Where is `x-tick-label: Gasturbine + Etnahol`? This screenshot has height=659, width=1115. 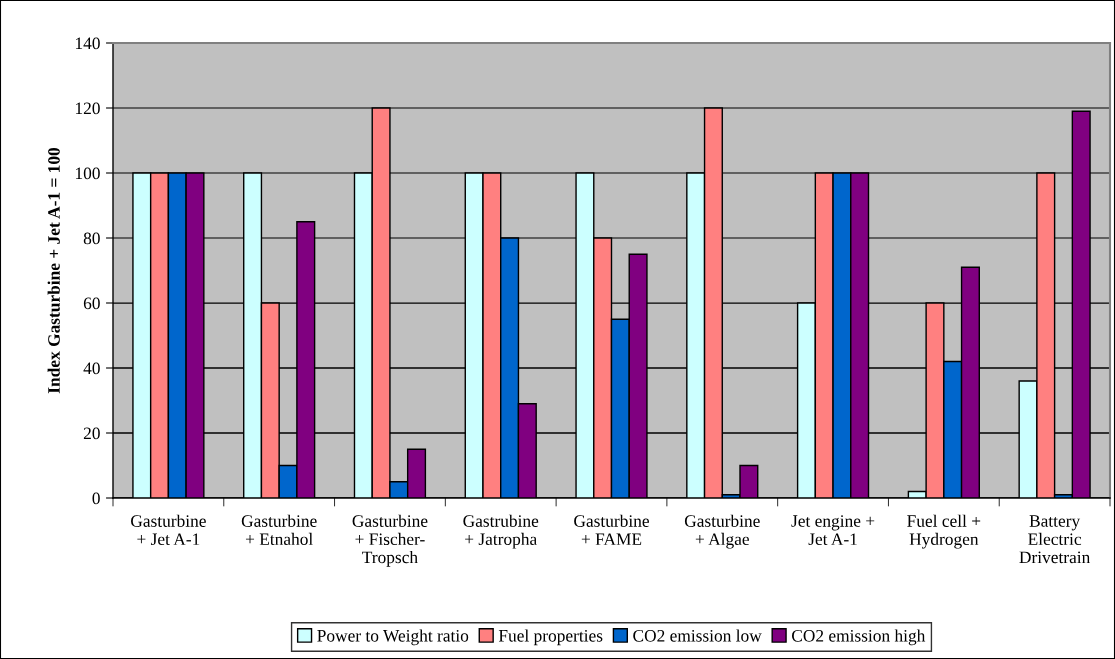
x-tick-label: Gasturbine + Etnahol is located at coordinates (279, 530).